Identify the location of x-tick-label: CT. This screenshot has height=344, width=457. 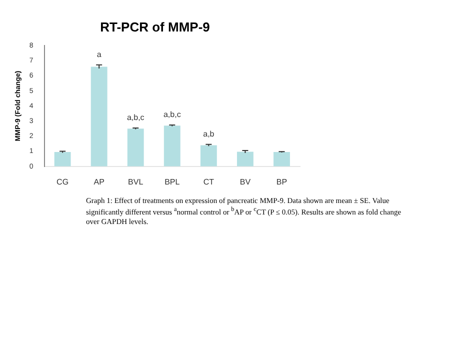
(208, 181).